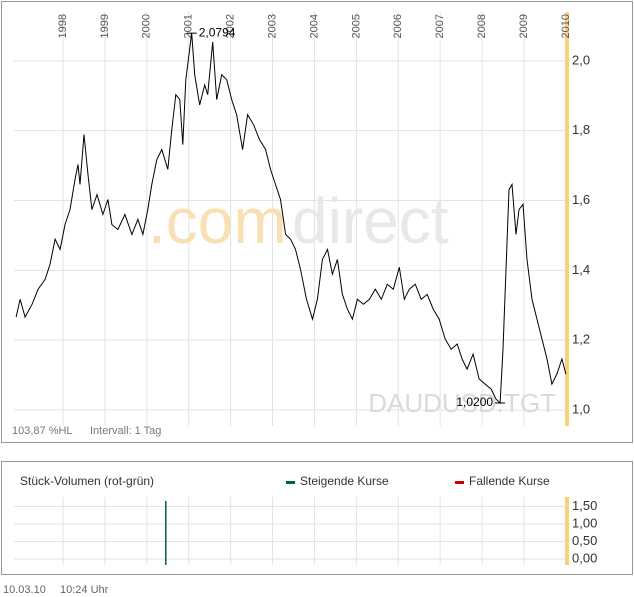 Image resolution: width=634 pixels, height=597 pixels. Describe the element at coordinates (584, 505) in the screenshot. I see `y-tick-label: 1,50` at that location.